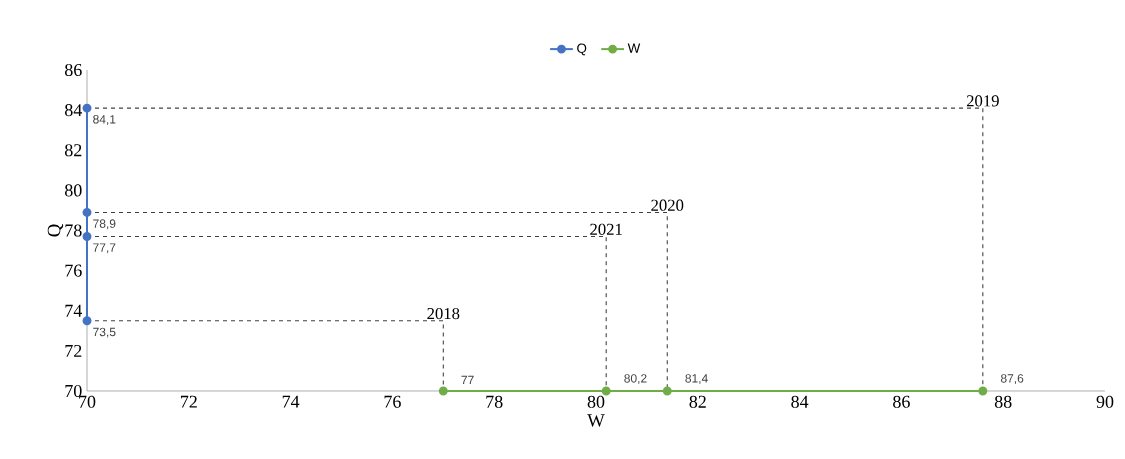 Image resolution: width=1125 pixels, height=459 pixels. What do you see at coordinates (73, 110) in the screenshot?
I see `y-tick-label: 84` at bounding box center [73, 110].